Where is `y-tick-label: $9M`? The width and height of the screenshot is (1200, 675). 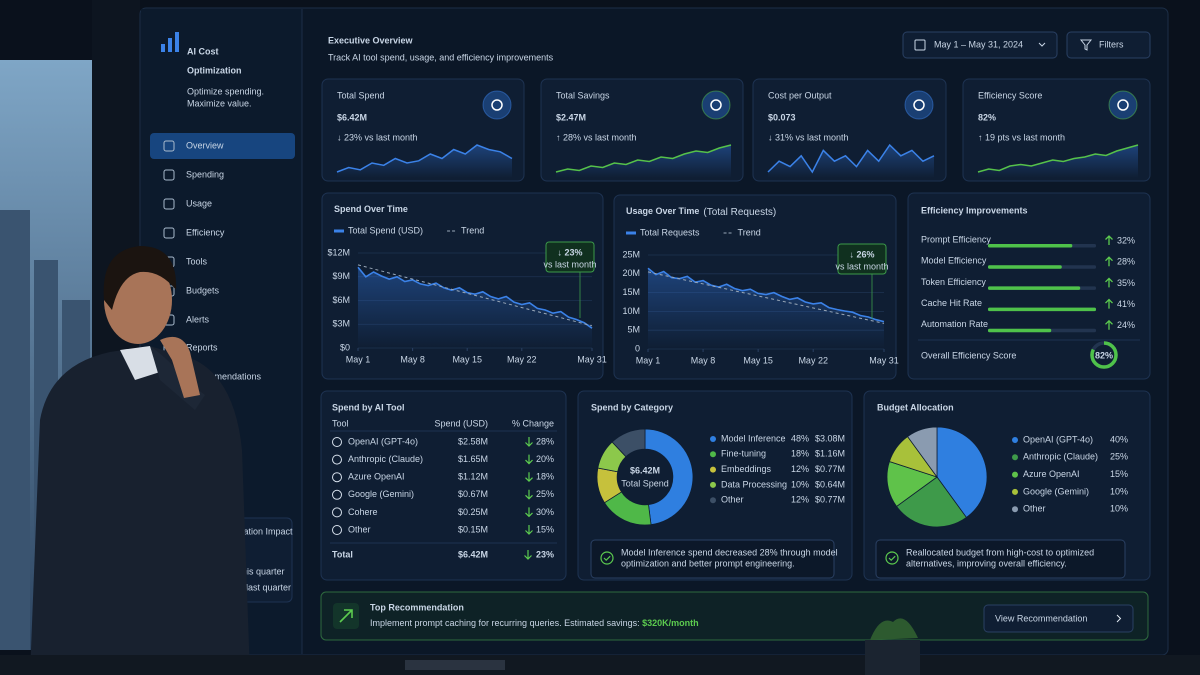
y-tick-label: $9M is located at coordinates (341, 276).